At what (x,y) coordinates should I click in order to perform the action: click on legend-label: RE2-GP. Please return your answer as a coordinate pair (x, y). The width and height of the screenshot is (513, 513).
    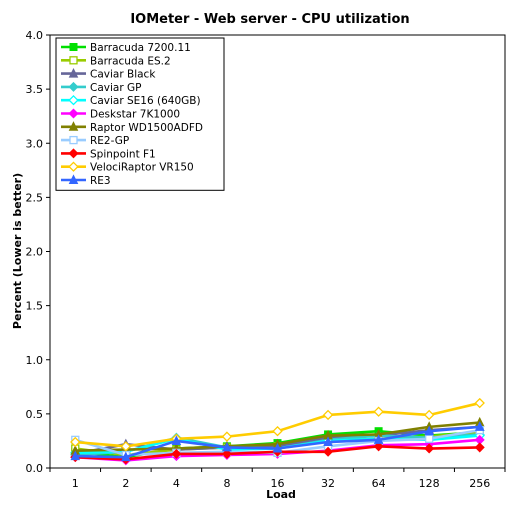
    Looking at the image, I should click on (109, 141).